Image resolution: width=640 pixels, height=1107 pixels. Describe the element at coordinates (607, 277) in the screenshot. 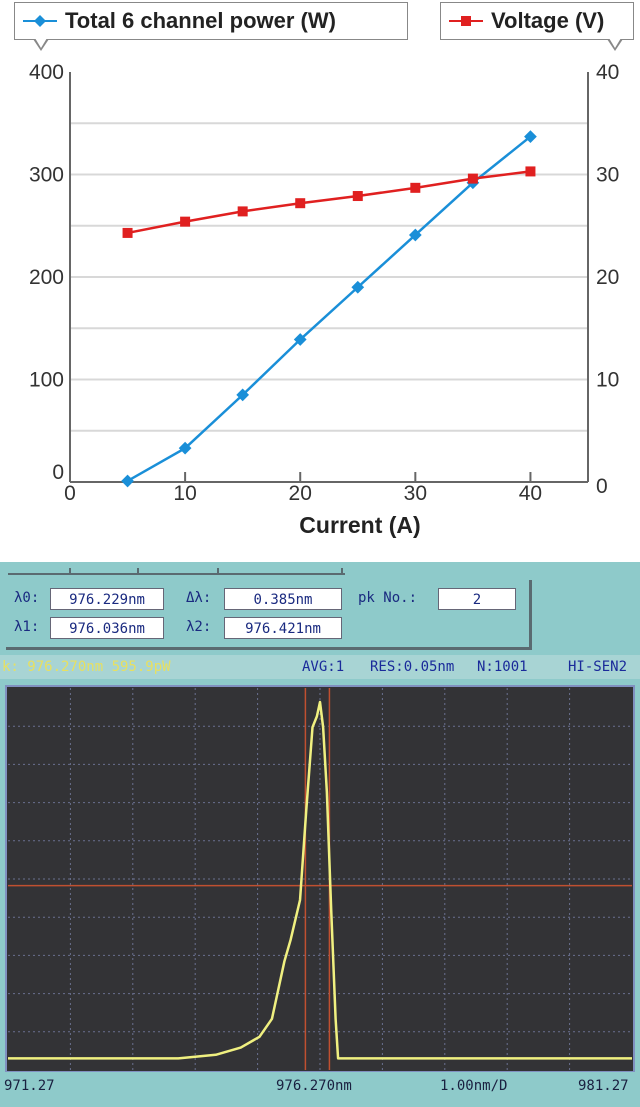

I see `y-right-tick-label: 20` at that location.